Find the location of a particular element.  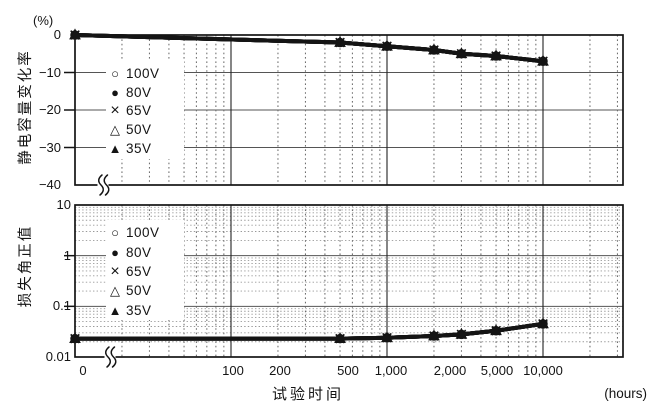

x-tick-label: 10,000 is located at coordinates (543, 370).